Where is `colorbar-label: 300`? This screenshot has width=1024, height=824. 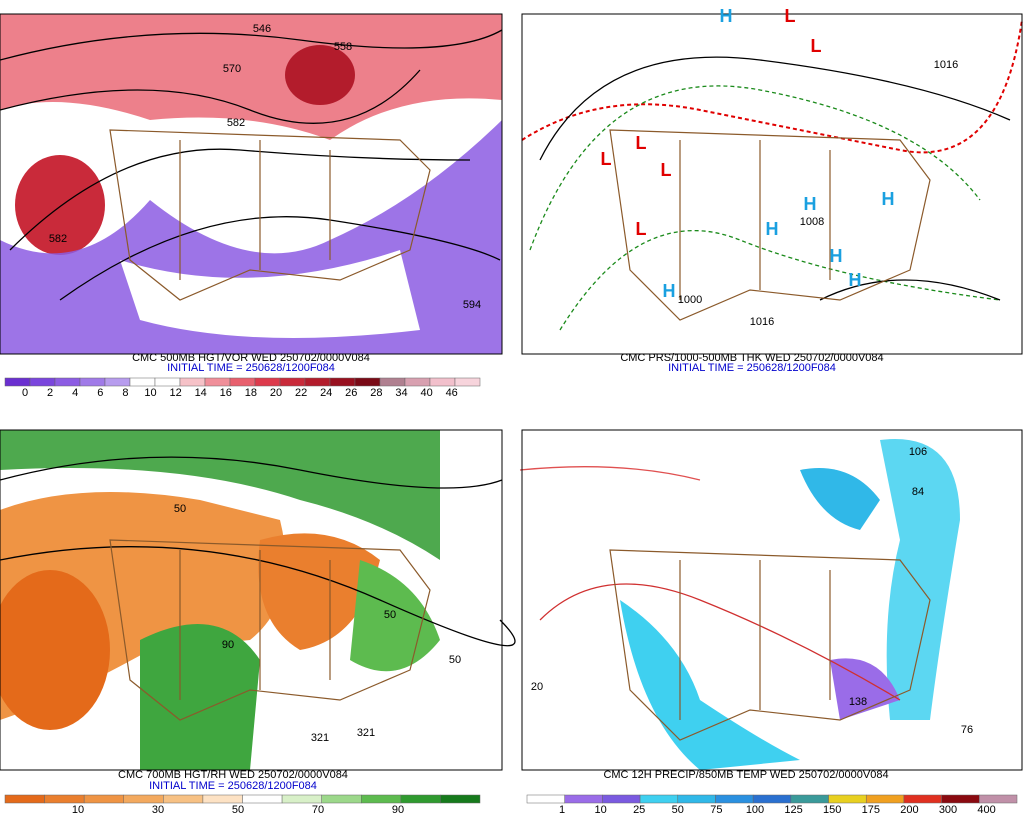
colorbar-label: 300 is located at coordinates (948, 810).